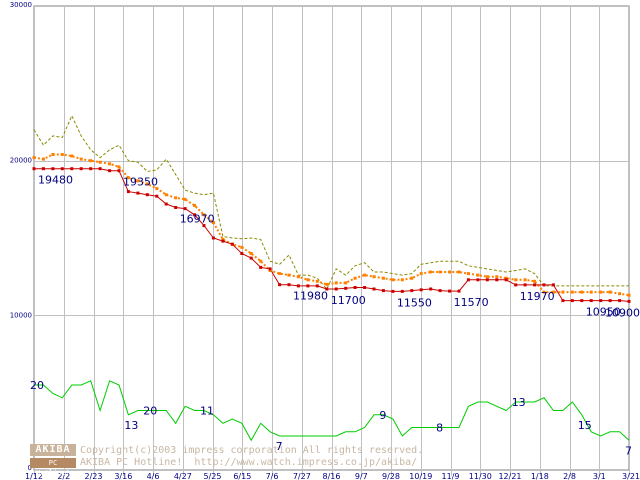  I want to click on annotation-label: 11970, so click(537, 296).